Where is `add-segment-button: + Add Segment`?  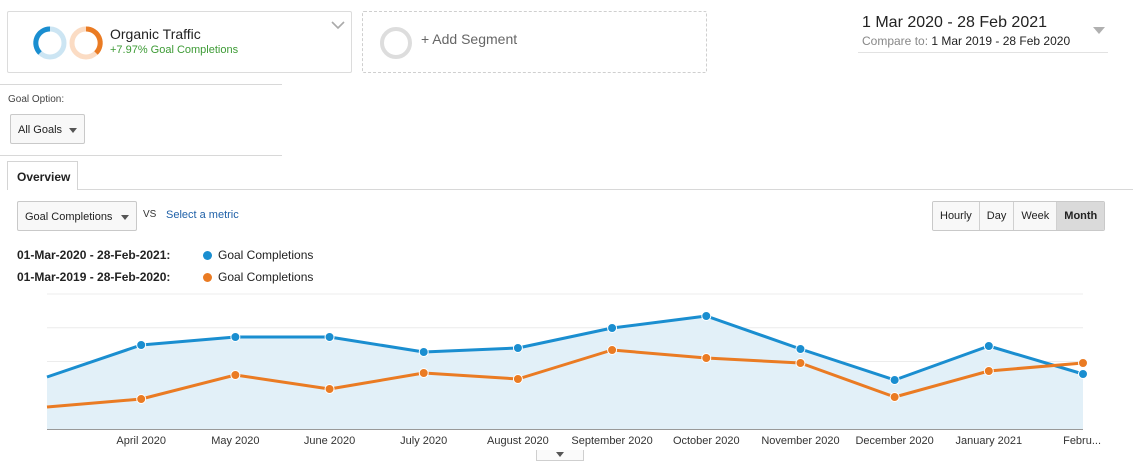 add-segment-button: + Add Segment is located at coordinates (534, 42).